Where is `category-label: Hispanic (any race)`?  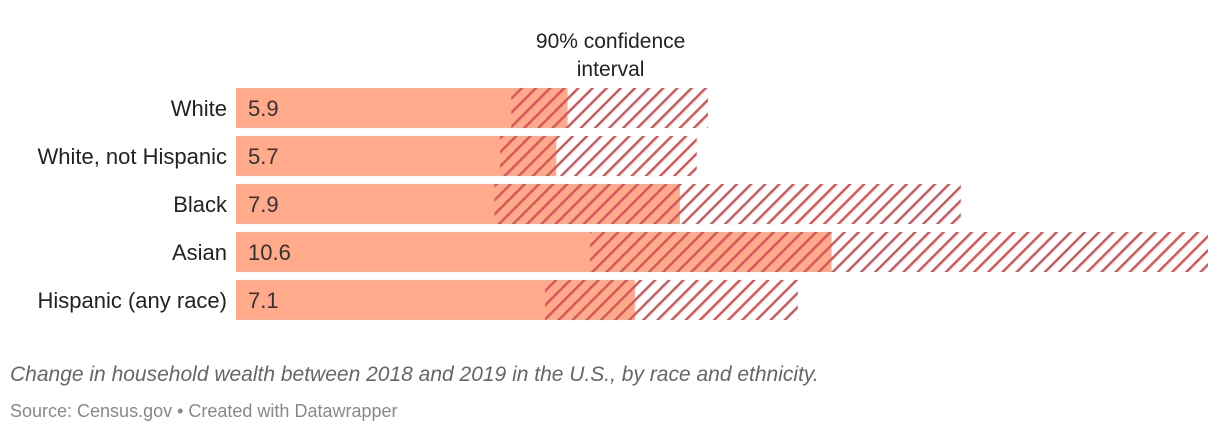
category-label: Hispanic (any race) is located at coordinates (132, 300).